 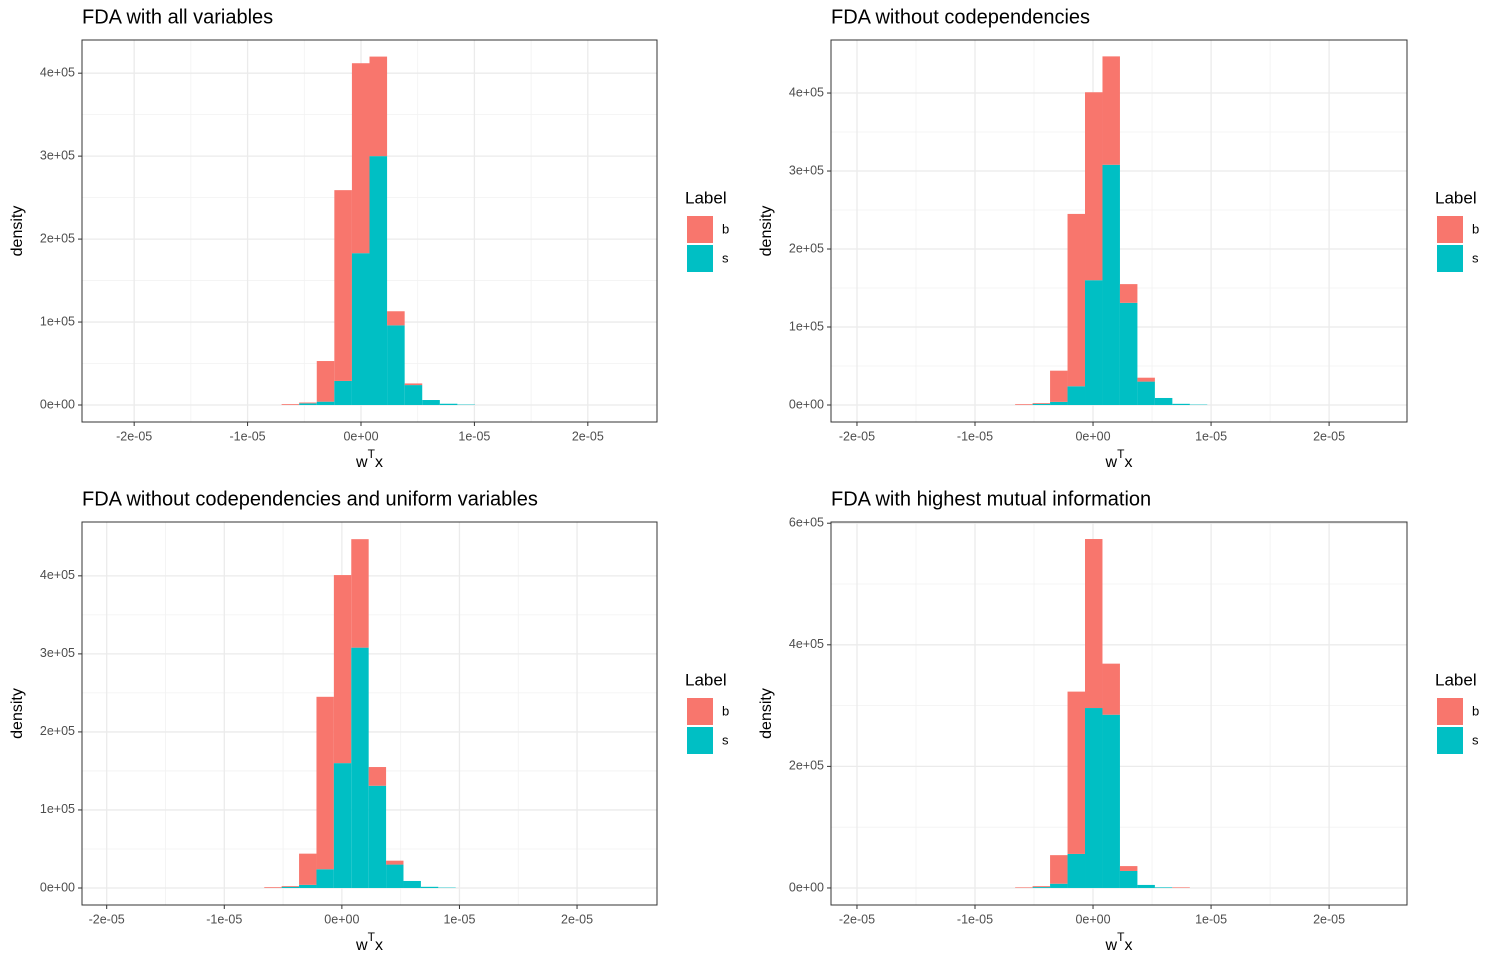 I want to click on chart-title: FDA with highest mutual information, so click(x=991, y=499).